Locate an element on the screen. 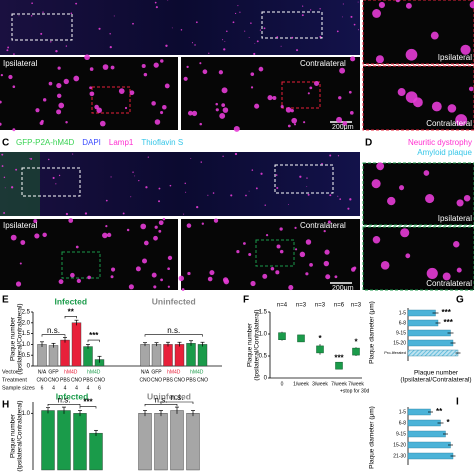 This screenshot has width=474, height=474. x-note: +stop for 30d is located at coordinates (355, 391).